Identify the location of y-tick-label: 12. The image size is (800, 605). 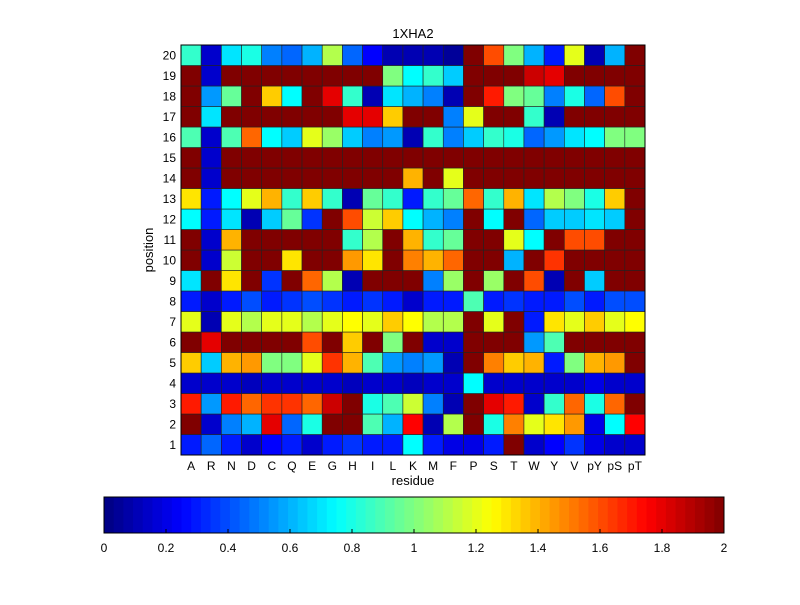
(170, 219).